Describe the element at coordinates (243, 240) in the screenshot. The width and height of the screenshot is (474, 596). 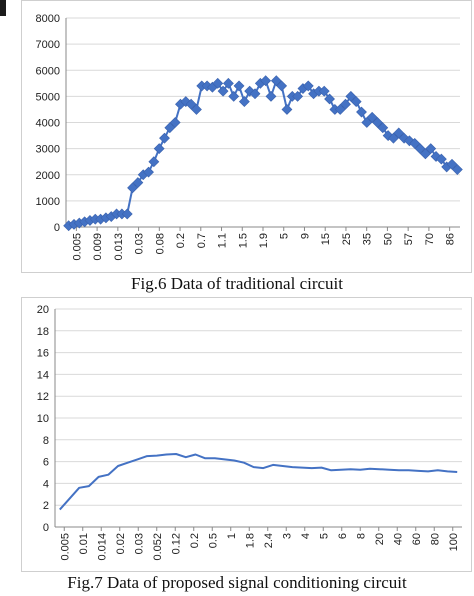
I see `fig6-xtick-label: 1.5` at that location.